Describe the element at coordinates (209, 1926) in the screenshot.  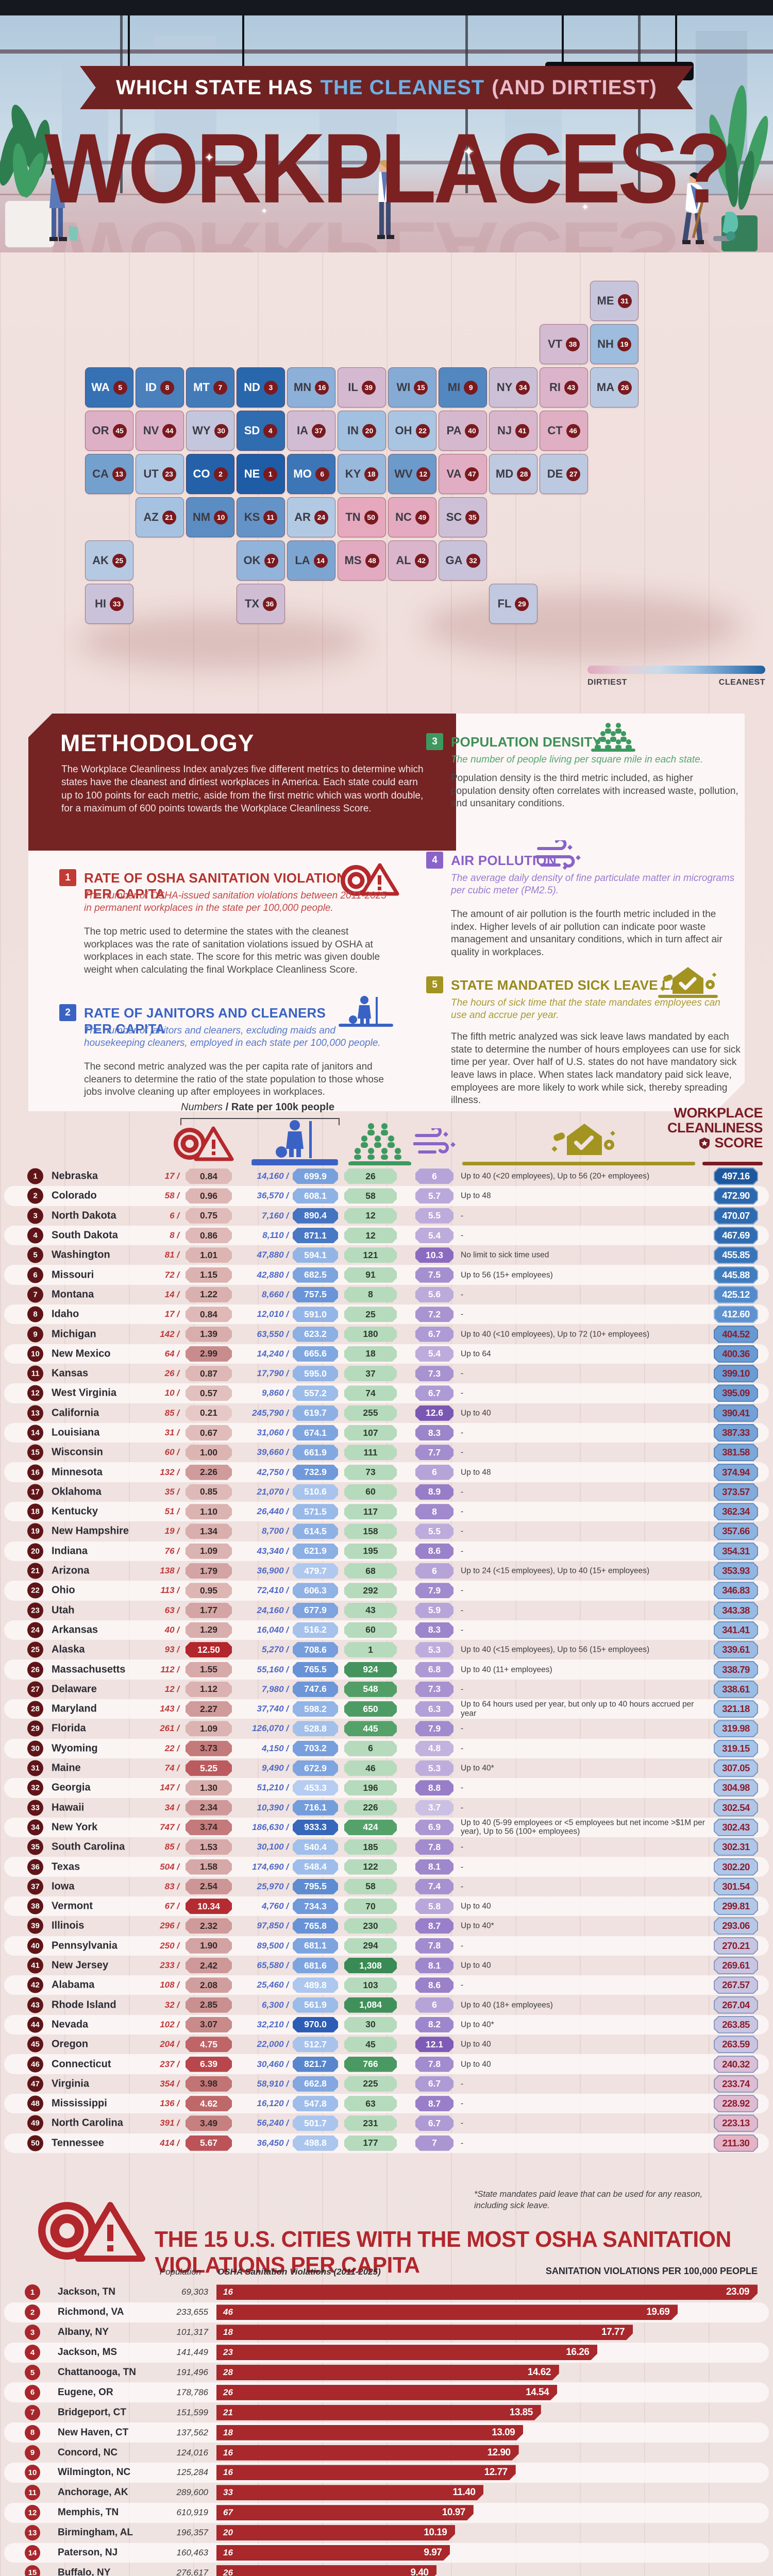
I see `osha-violations-rate-pill: 2.32` at that location.